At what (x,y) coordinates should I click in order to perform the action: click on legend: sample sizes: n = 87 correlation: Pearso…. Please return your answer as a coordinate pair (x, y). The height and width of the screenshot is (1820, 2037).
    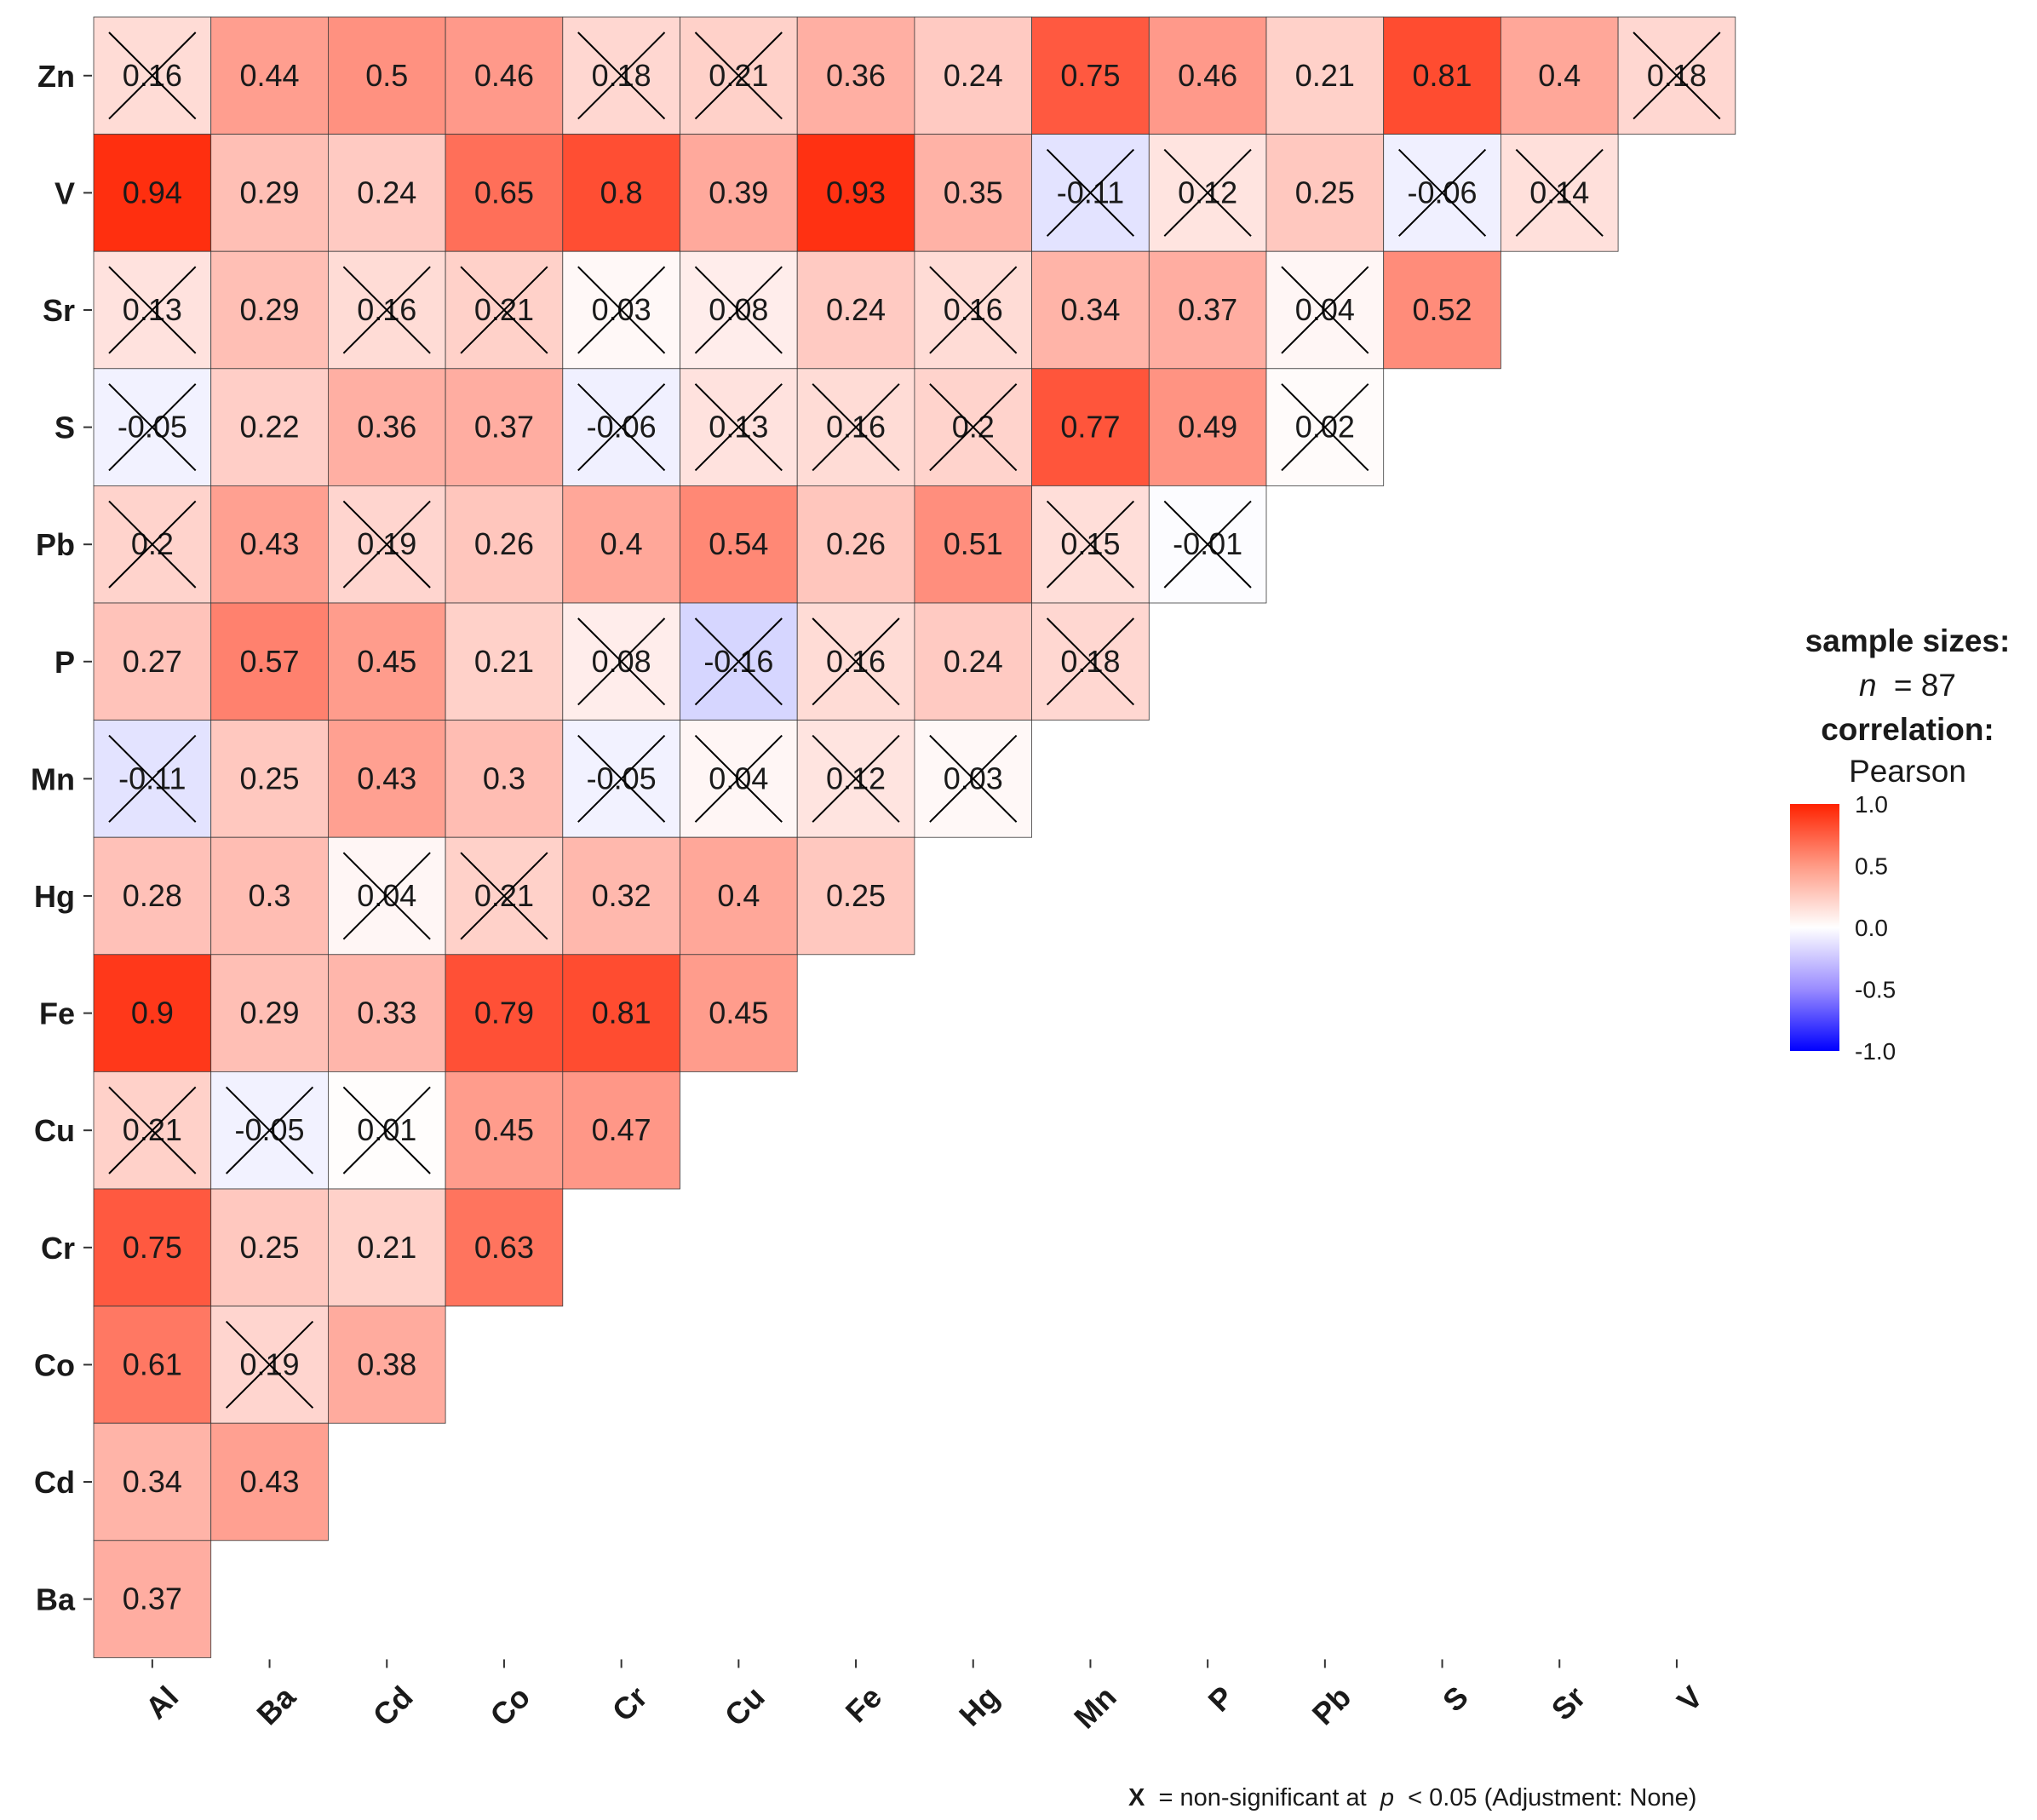
    Looking at the image, I should click on (1900, 844).